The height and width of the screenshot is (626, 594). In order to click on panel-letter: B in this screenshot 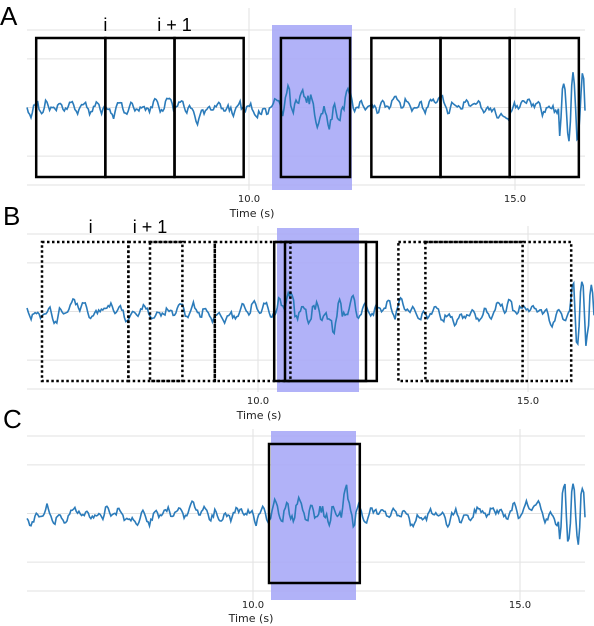, I will do `click(11, 216)`.